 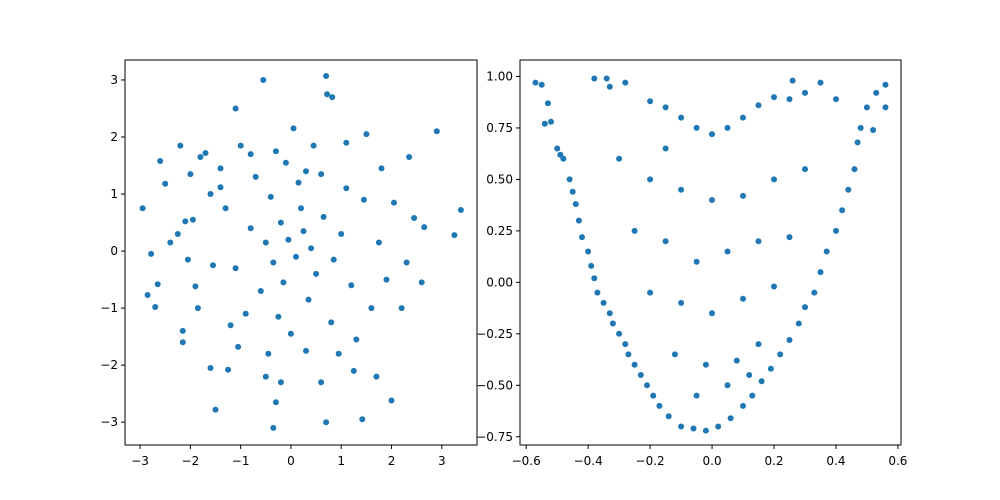 I want to click on y-tick-label: −0.25, so click(x=494, y=334).